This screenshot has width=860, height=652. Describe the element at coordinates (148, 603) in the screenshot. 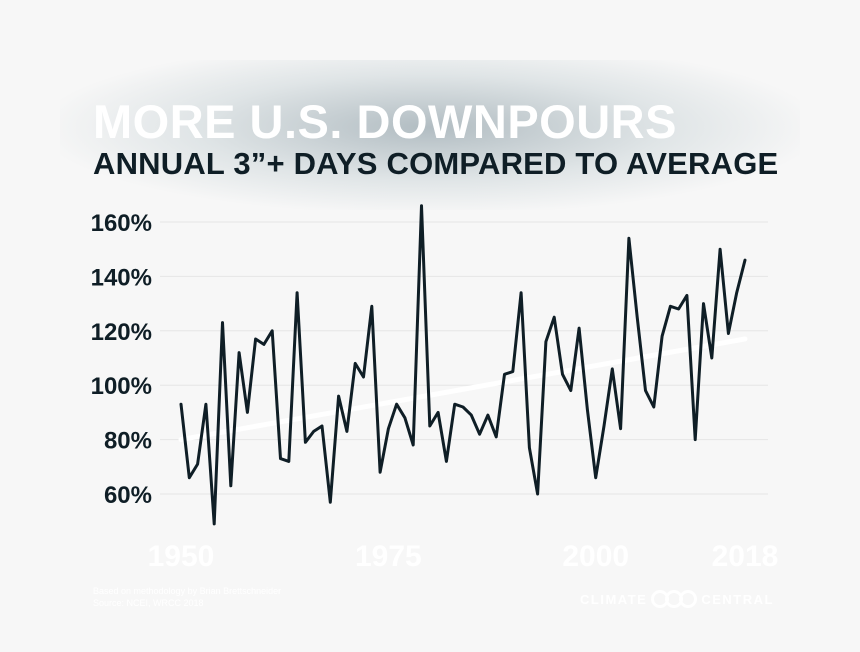

I see `source-line-2: Source: NCEI, WRCC 2018` at that location.